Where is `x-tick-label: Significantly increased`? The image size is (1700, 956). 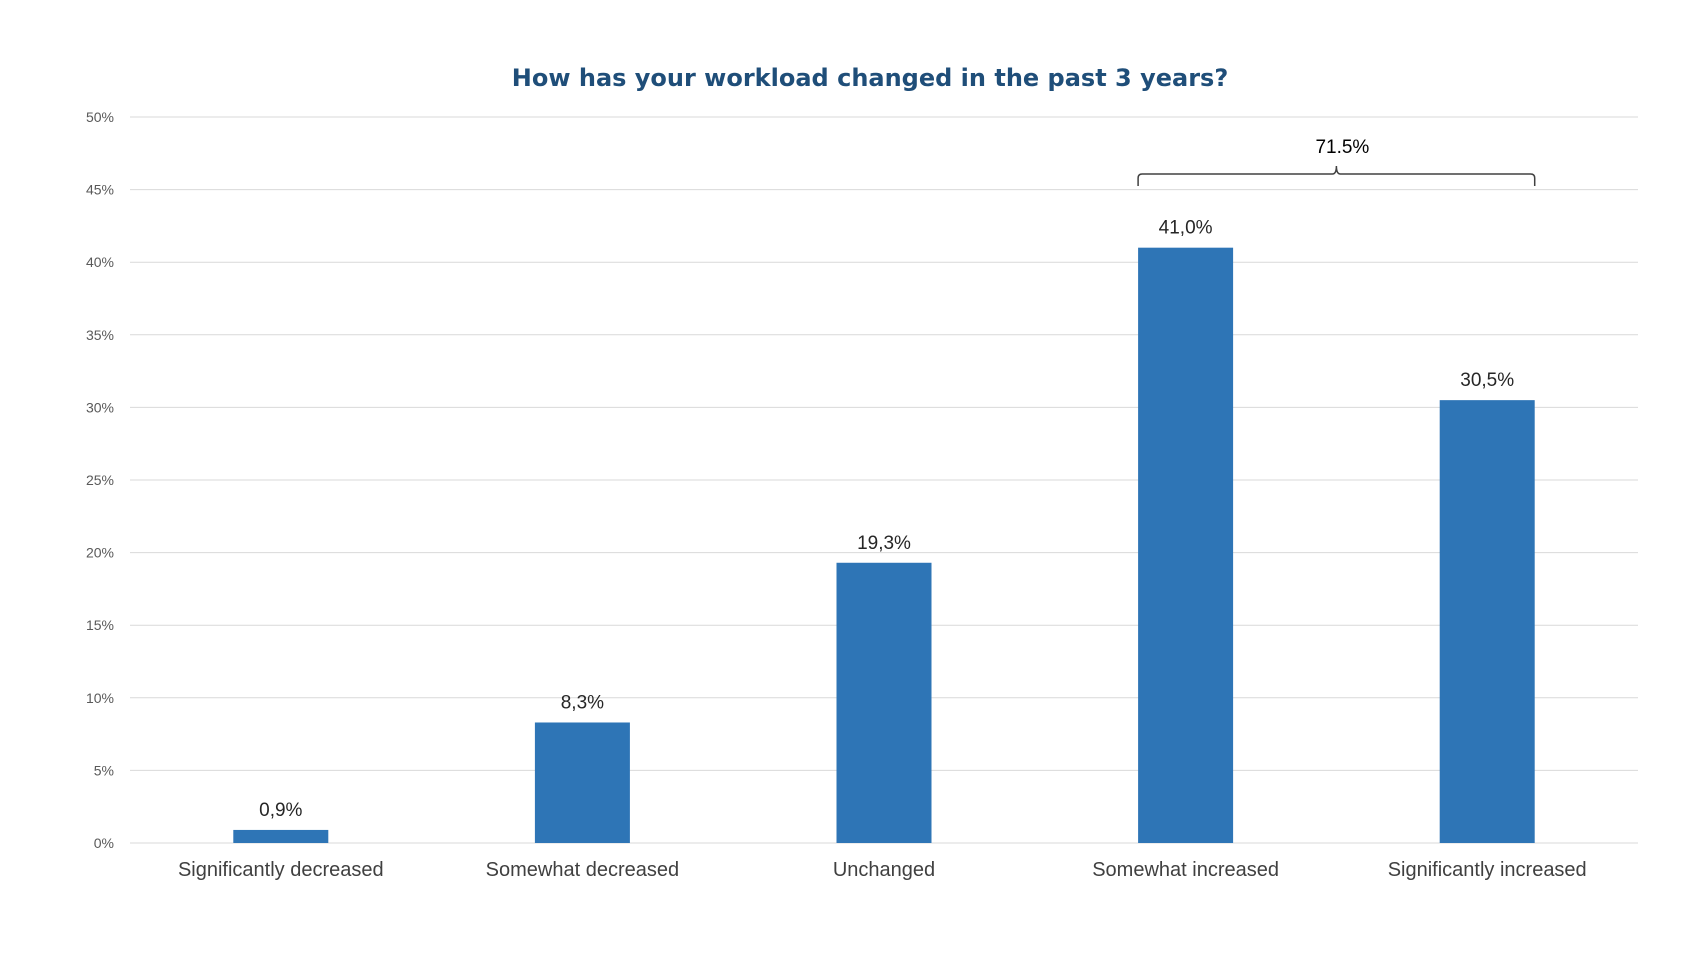 x-tick-label: Significantly increased is located at coordinates (1487, 870).